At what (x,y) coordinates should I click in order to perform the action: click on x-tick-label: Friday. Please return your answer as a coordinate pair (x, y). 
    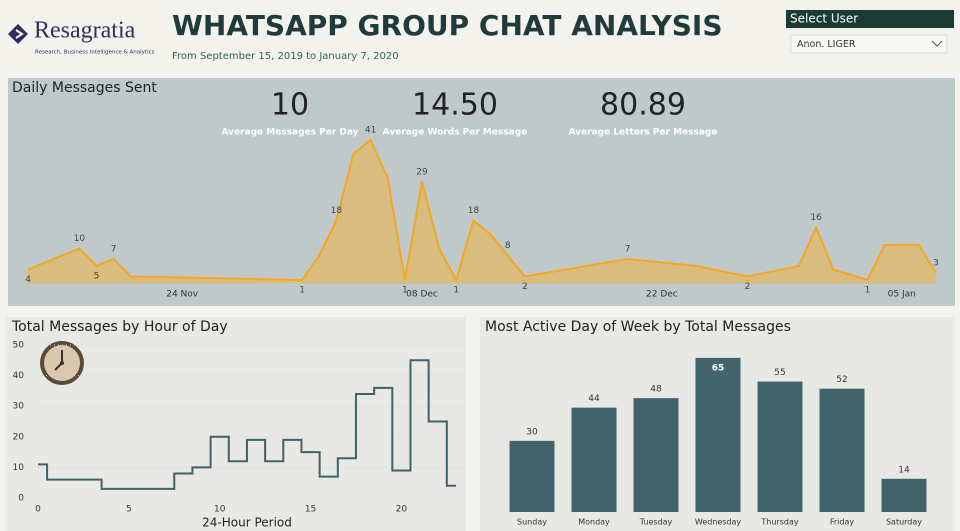
    Looking at the image, I should click on (842, 522).